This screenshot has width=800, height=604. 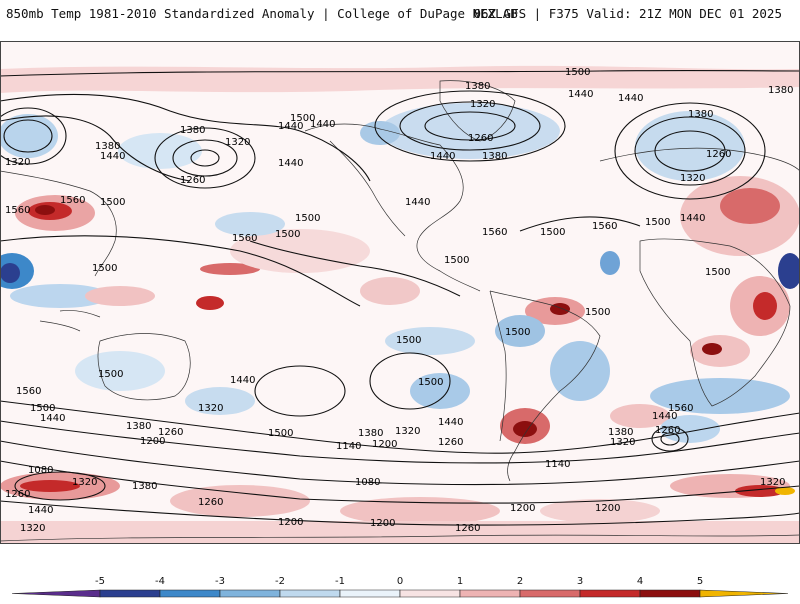 What do you see at coordinates (160, 581) in the screenshot?
I see `colorbar-tick-label: -4` at bounding box center [160, 581].